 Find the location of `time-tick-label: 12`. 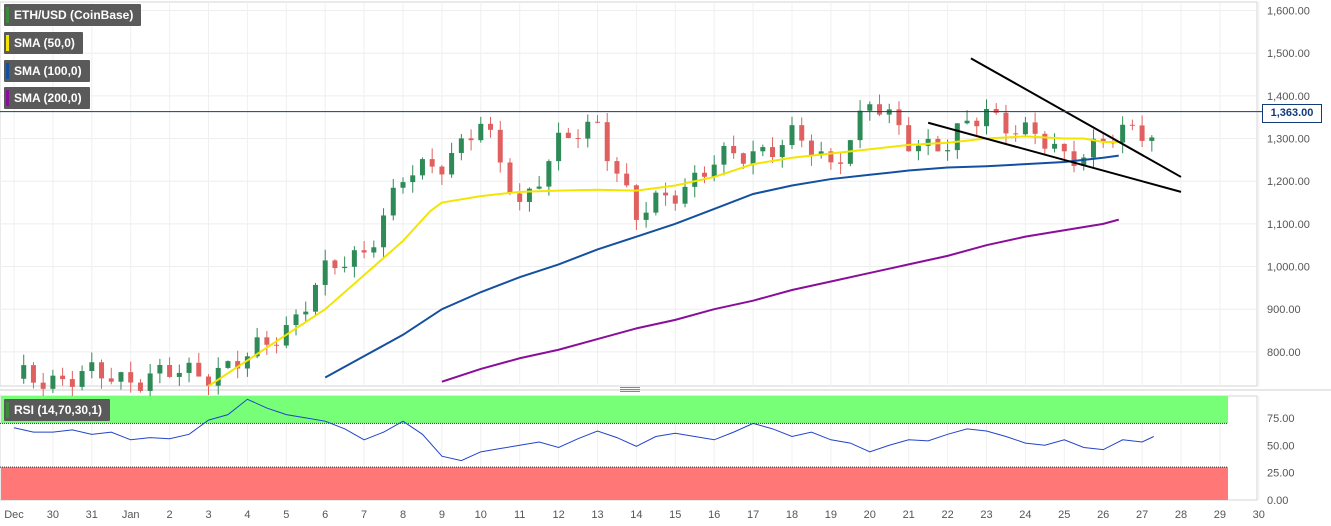

time-tick-label: 12 is located at coordinates (558, 515).